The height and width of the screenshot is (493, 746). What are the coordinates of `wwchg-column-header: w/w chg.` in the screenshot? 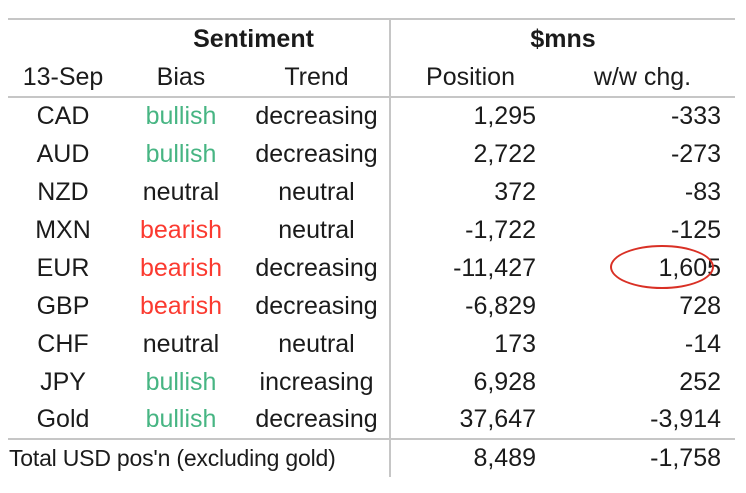 It's located at (643, 78).